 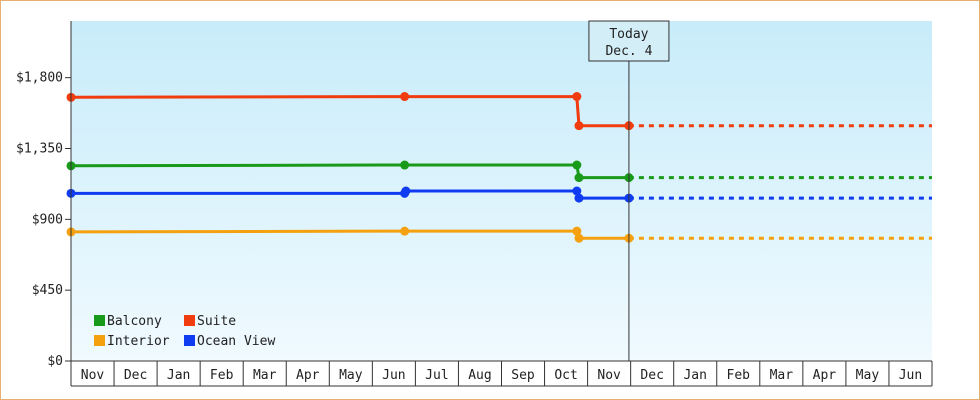 I want to click on legend-label: Ocean View, so click(x=236, y=341).